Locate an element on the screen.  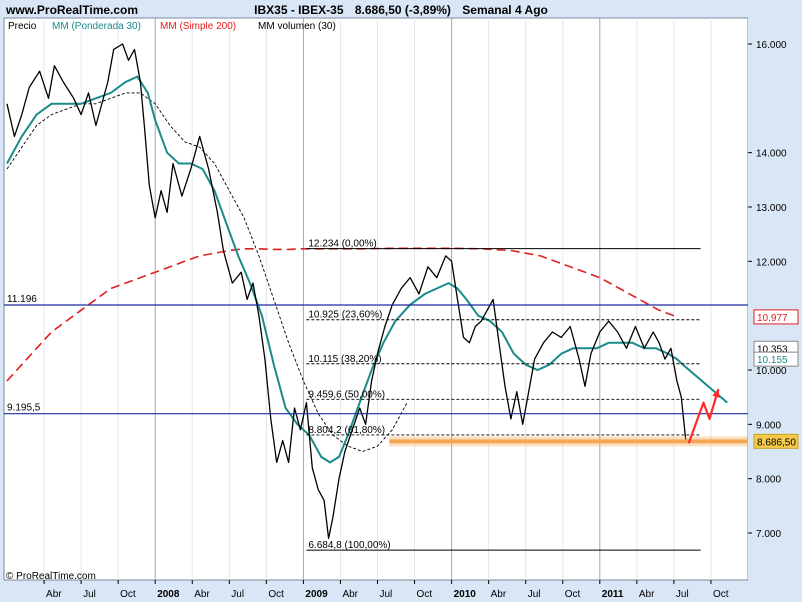
y-tick-label: 16.000 is located at coordinates (771, 45).